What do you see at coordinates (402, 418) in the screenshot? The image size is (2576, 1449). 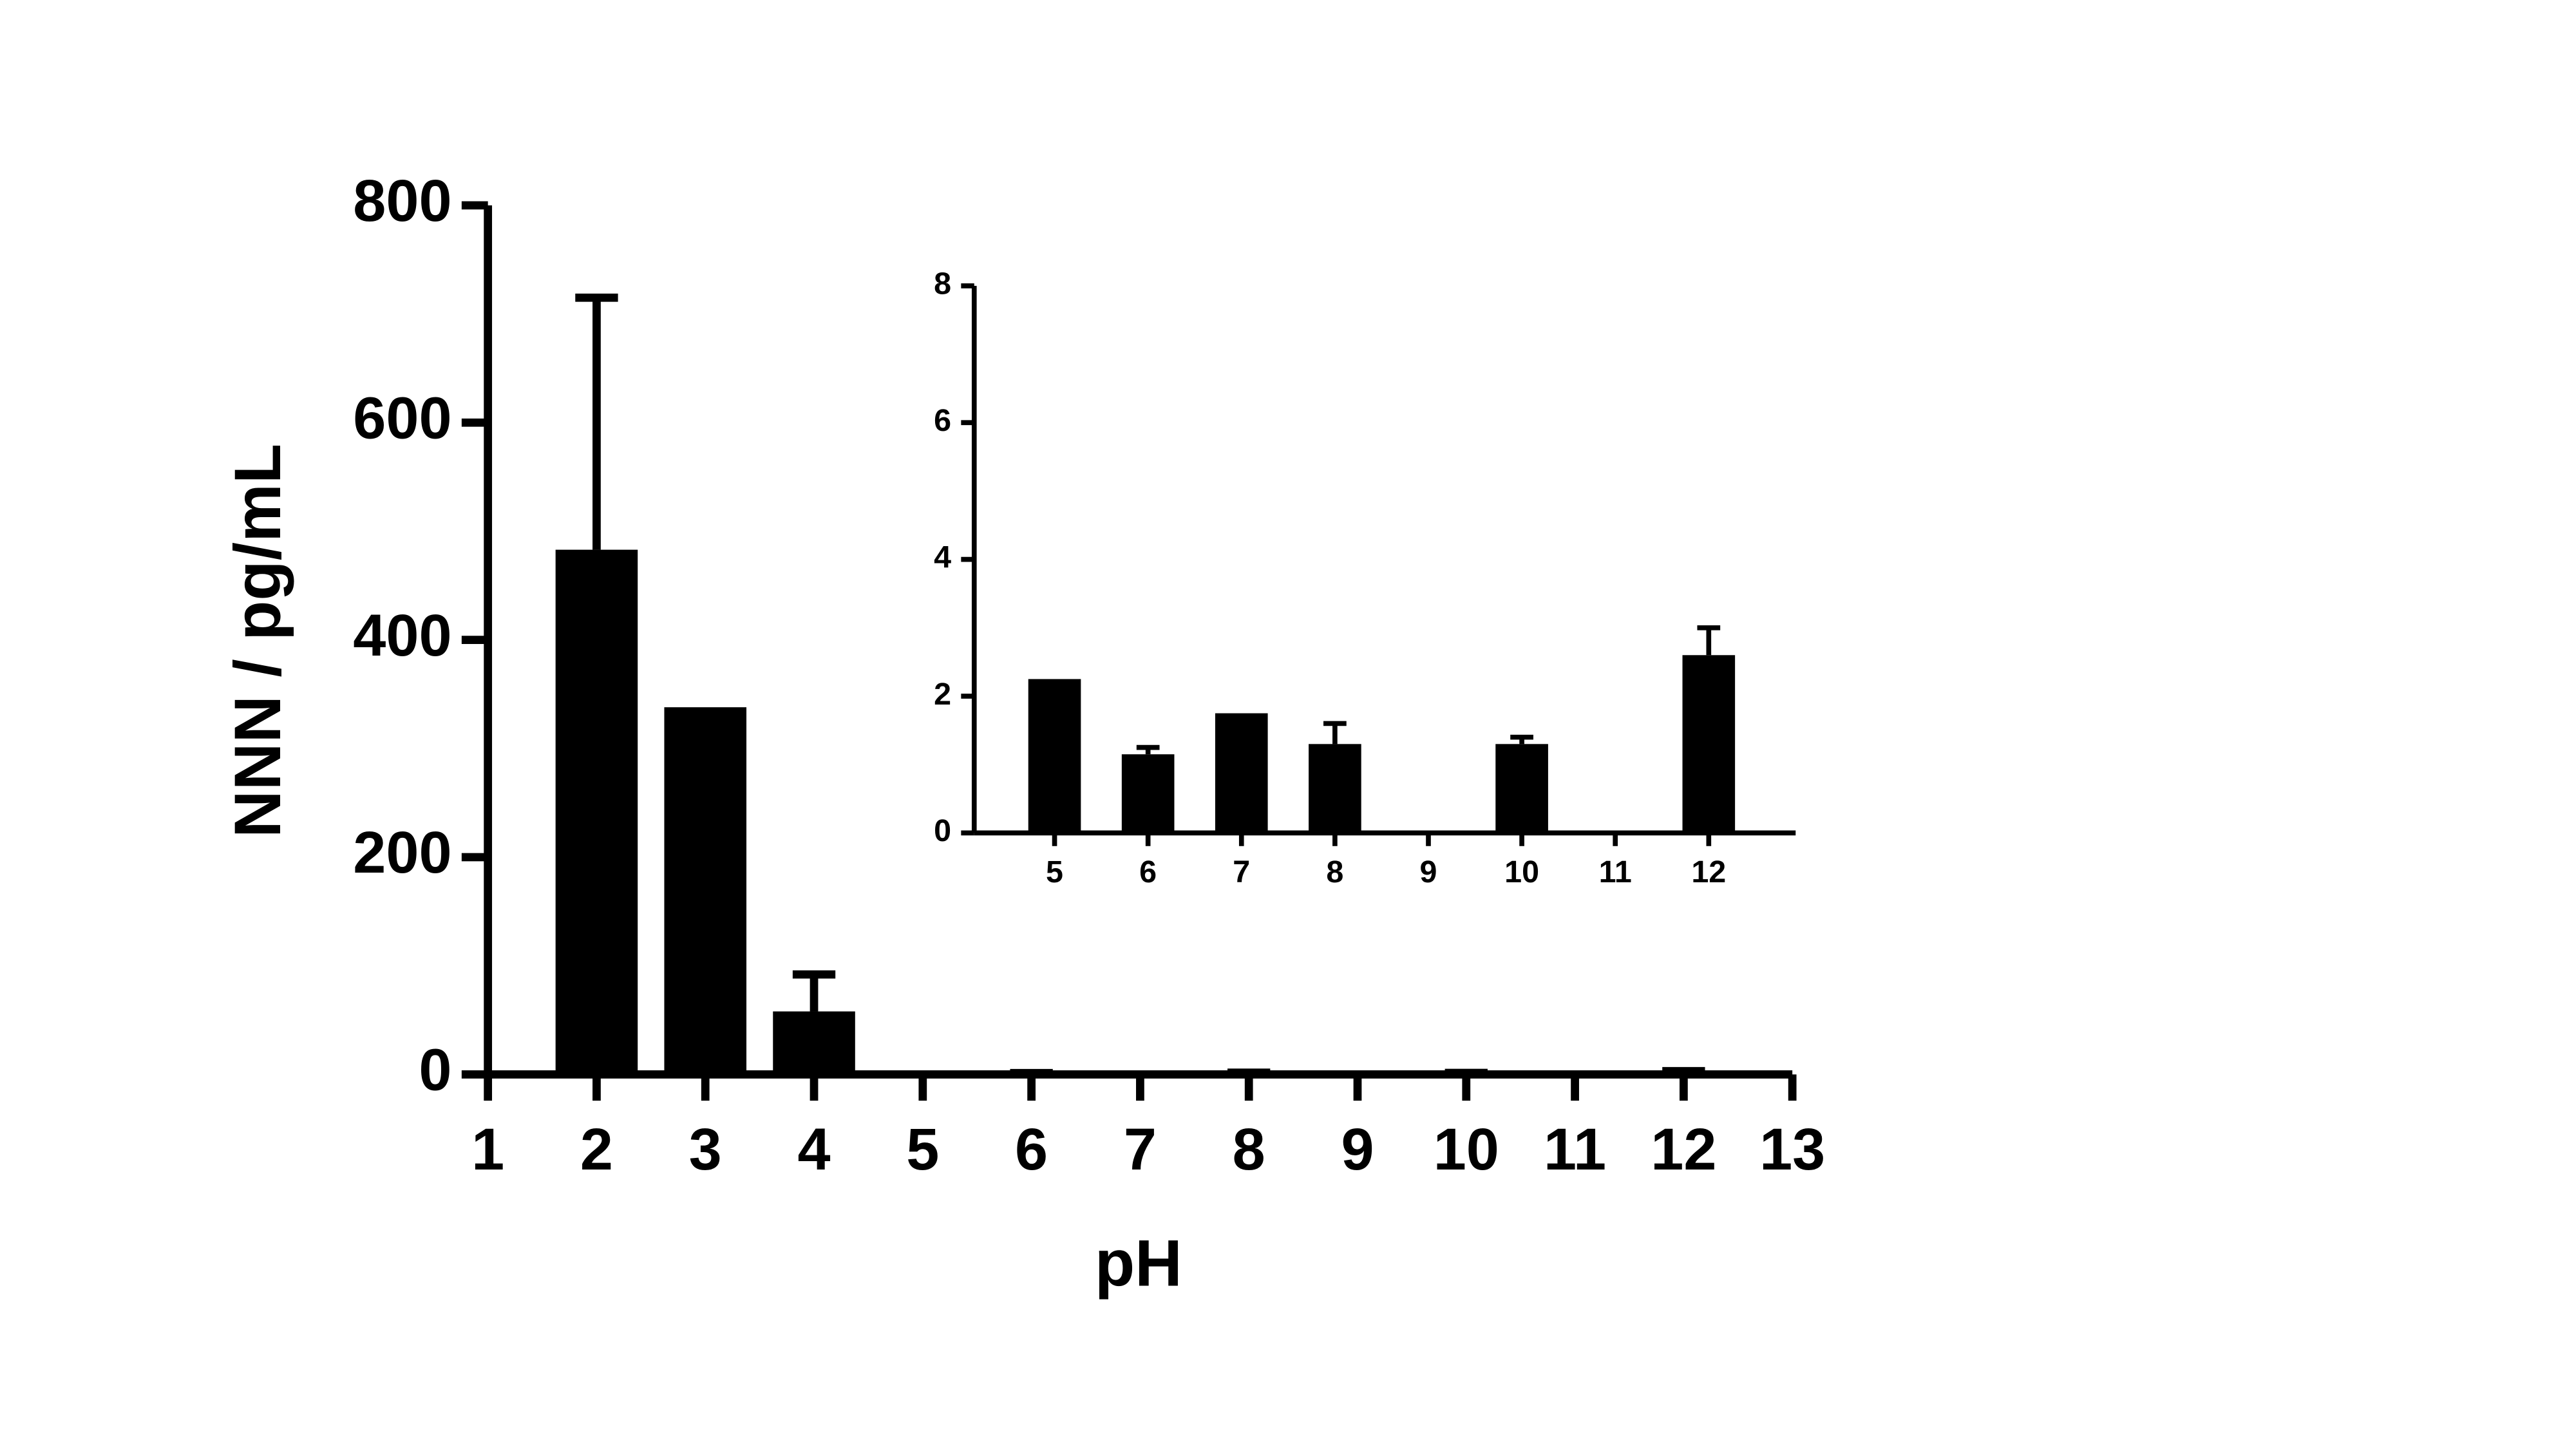 I see `y-tick-label: 600` at bounding box center [402, 418].